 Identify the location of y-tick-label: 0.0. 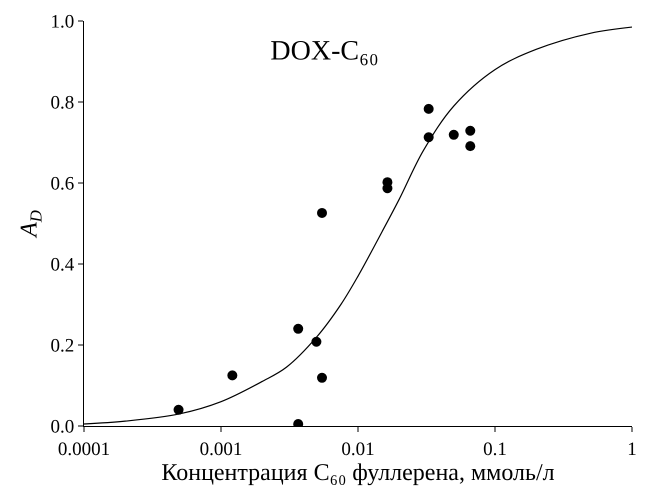
(62, 427).